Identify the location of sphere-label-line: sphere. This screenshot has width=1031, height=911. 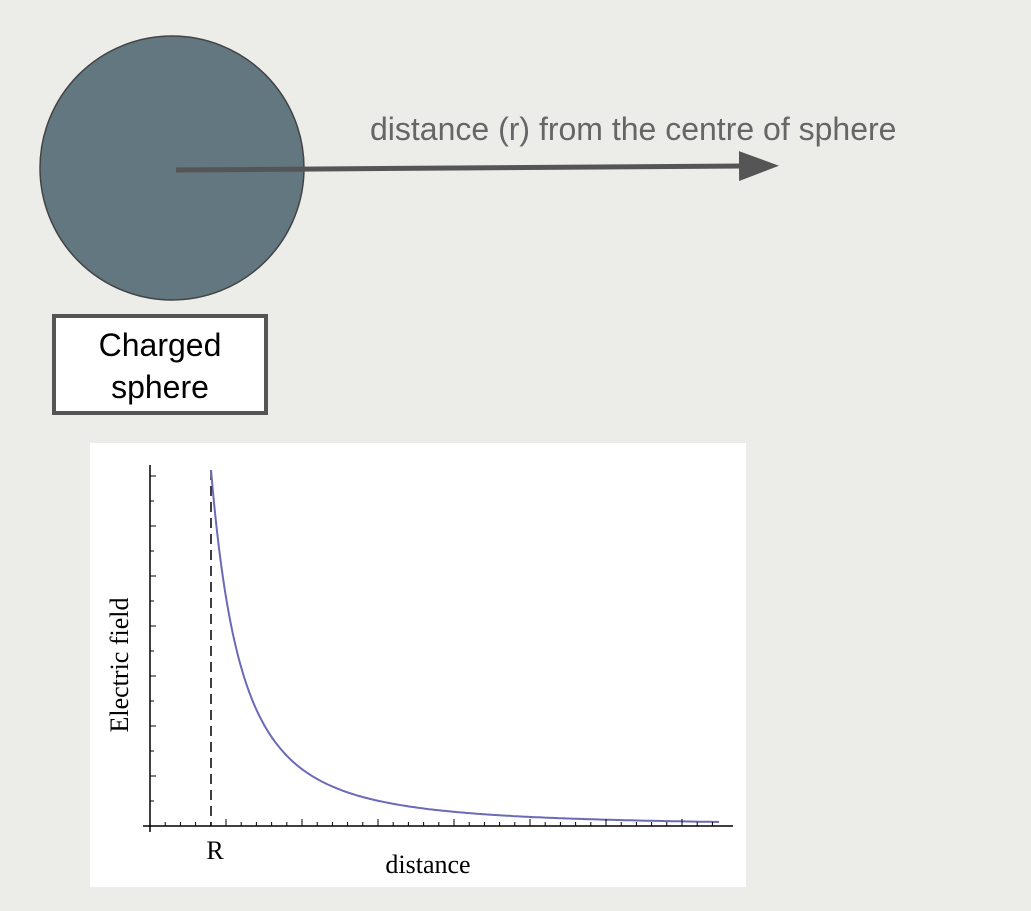
(160, 387).